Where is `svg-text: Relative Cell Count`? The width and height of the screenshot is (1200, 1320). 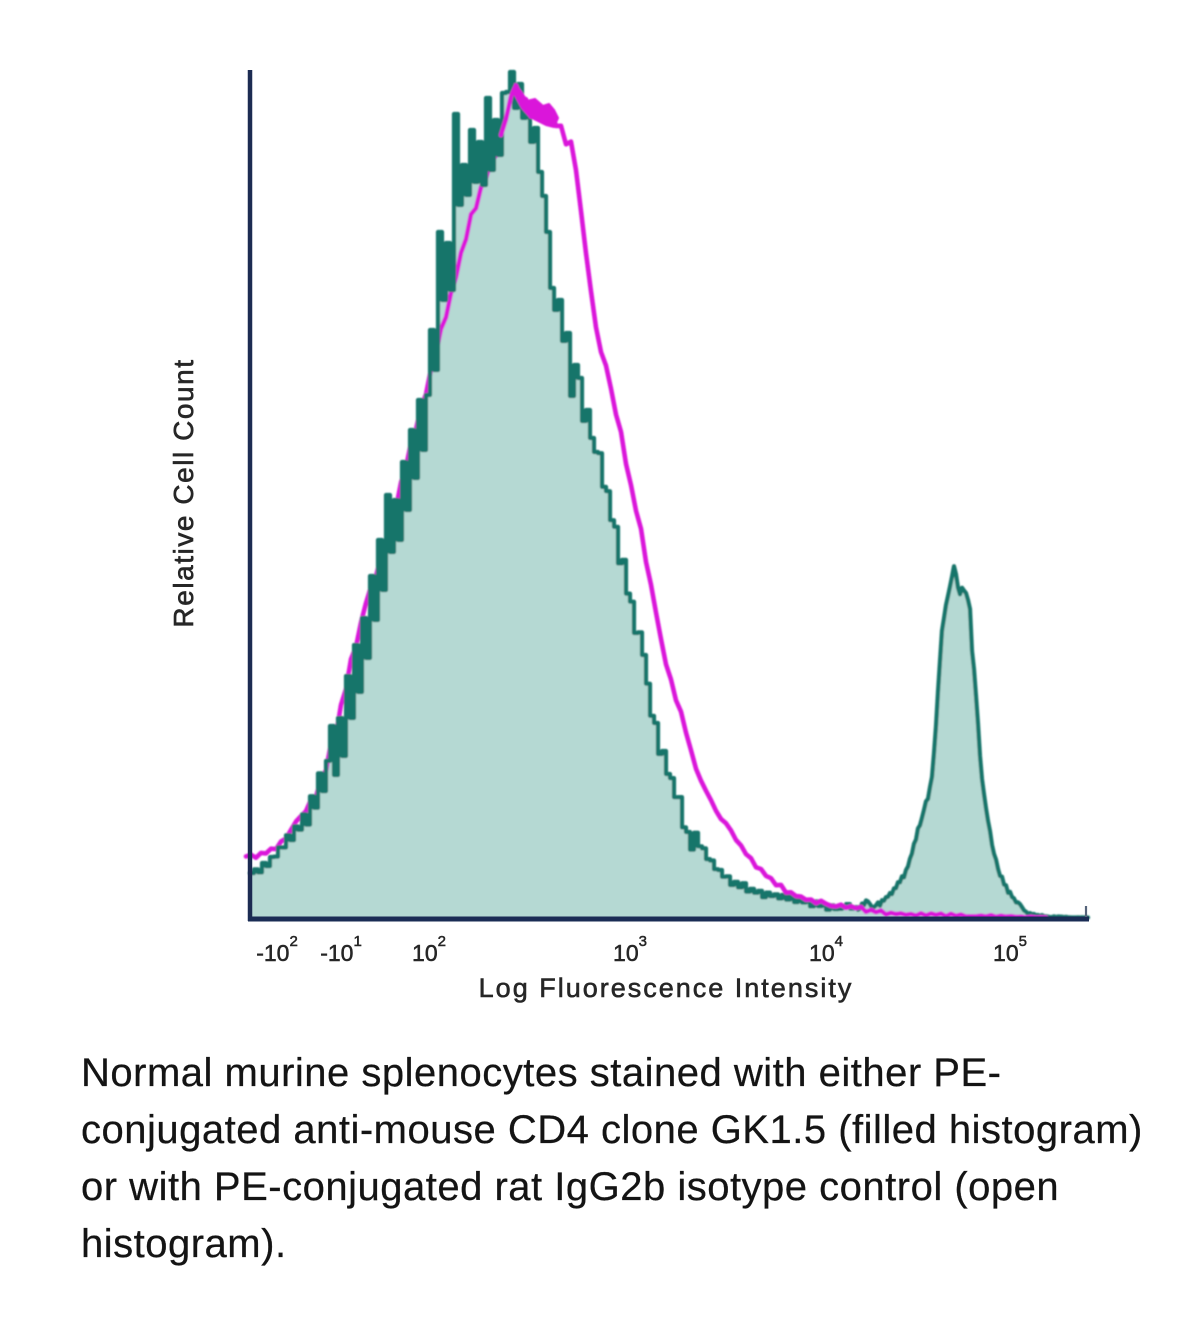 svg-text: Relative Cell Count is located at coordinates (183, 492).